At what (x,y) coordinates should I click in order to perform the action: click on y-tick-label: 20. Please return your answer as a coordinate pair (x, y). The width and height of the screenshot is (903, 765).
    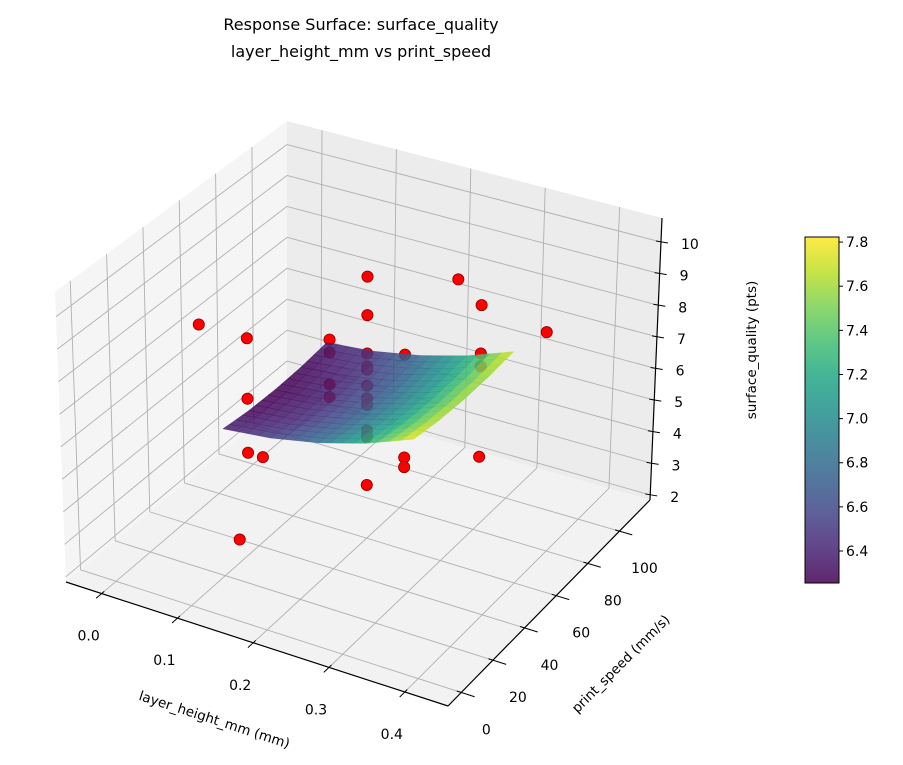
    Looking at the image, I should click on (518, 698).